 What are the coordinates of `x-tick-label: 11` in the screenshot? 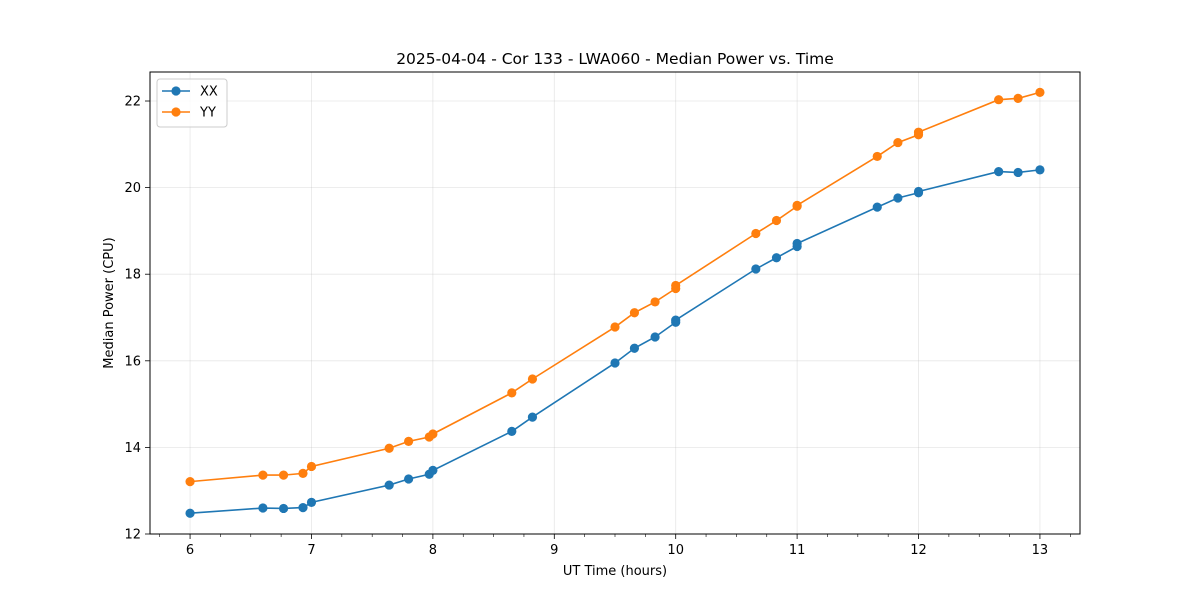 It's located at (797, 550).